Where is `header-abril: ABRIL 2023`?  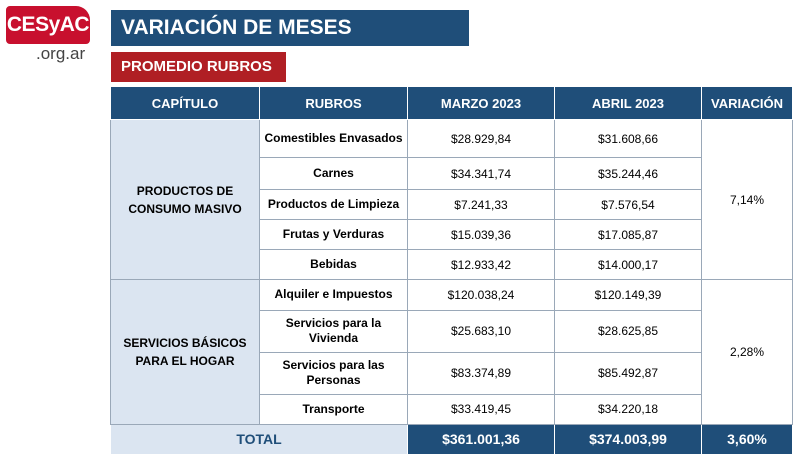
header-abril: ABRIL 2023 is located at coordinates (628, 103).